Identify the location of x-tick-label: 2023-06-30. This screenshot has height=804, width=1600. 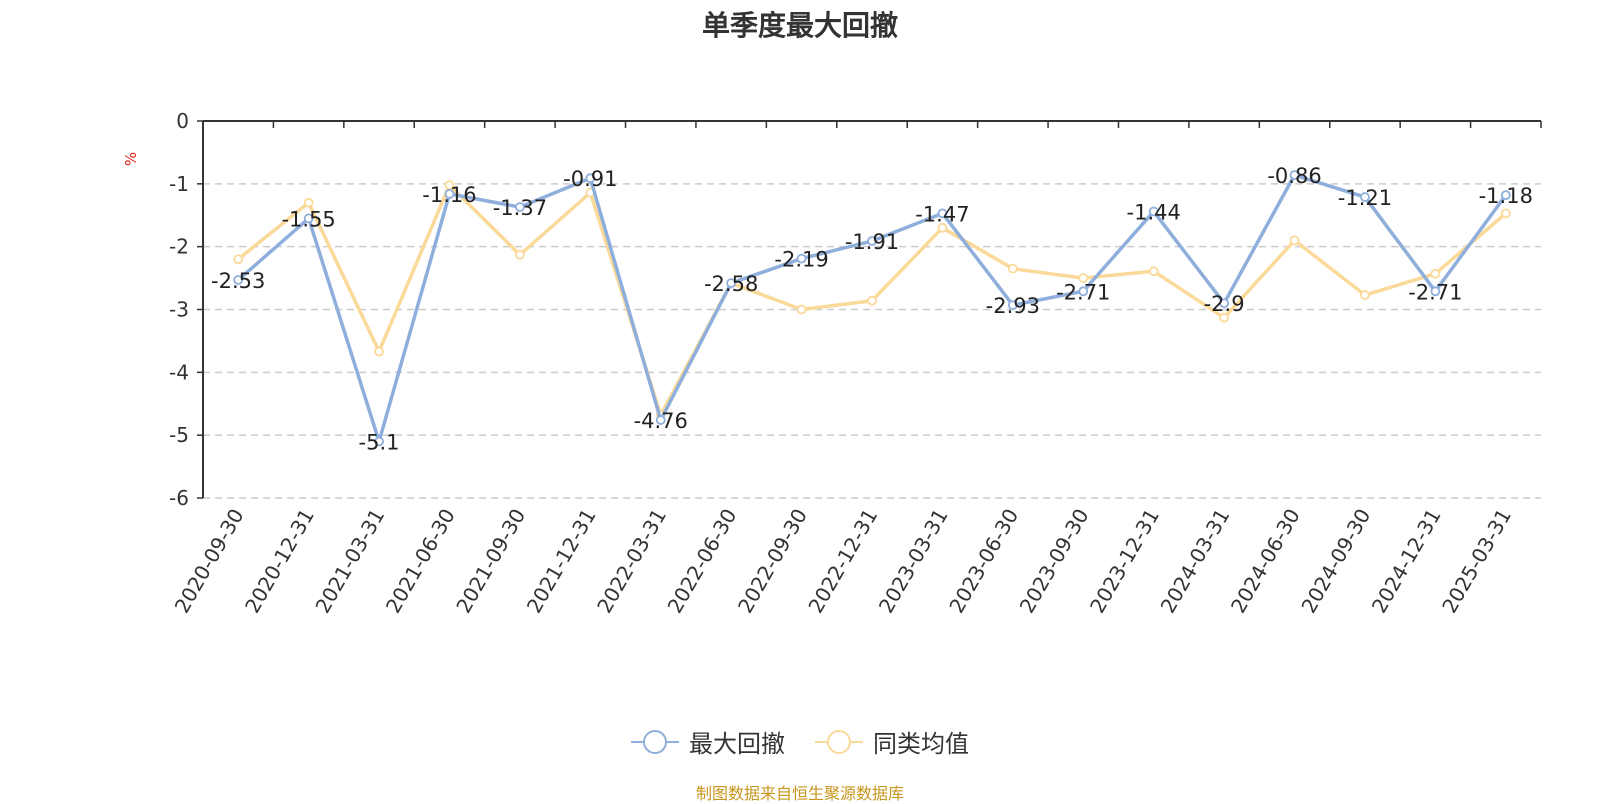
(983, 560).